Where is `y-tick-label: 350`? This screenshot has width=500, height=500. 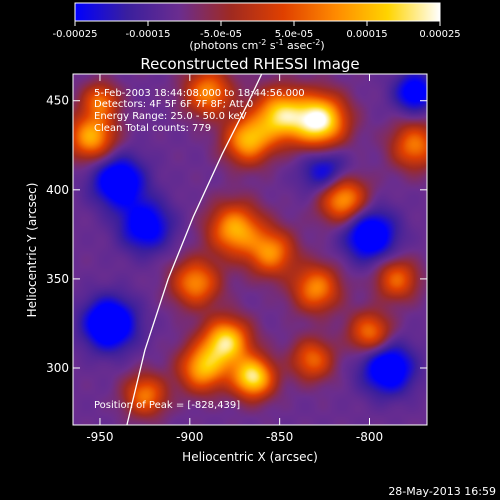
y-tick-label: 350 is located at coordinates (57, 279).